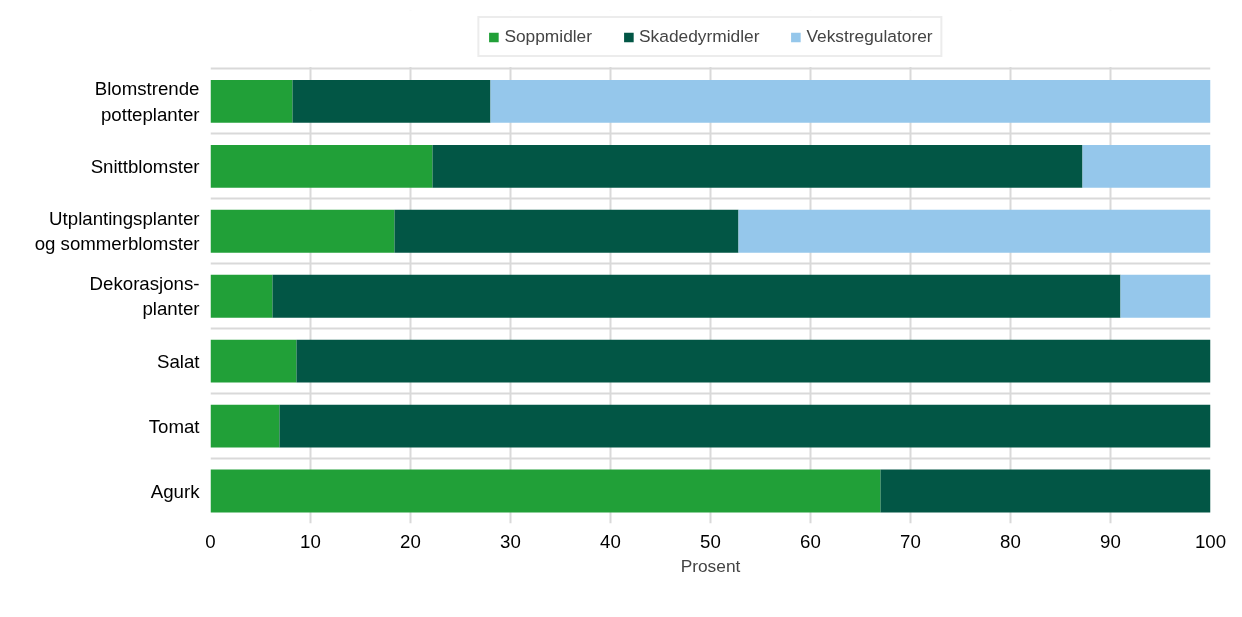 The height and width of the screenshot is (617, 1242). What do you see at coordinates (174, 426) in the screenshot?
I see `y-tick-label: Tomat` at bounding box center [174, 426].